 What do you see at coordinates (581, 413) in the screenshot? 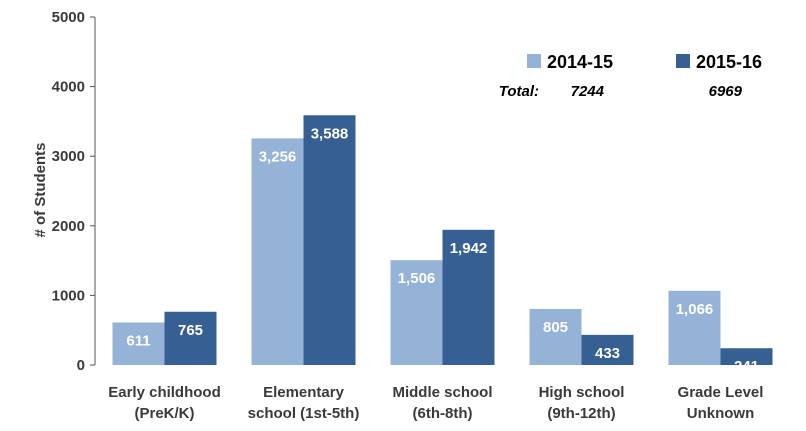
I see `x-tick-label: (9th-12th)` at bounding box center [581, 413].